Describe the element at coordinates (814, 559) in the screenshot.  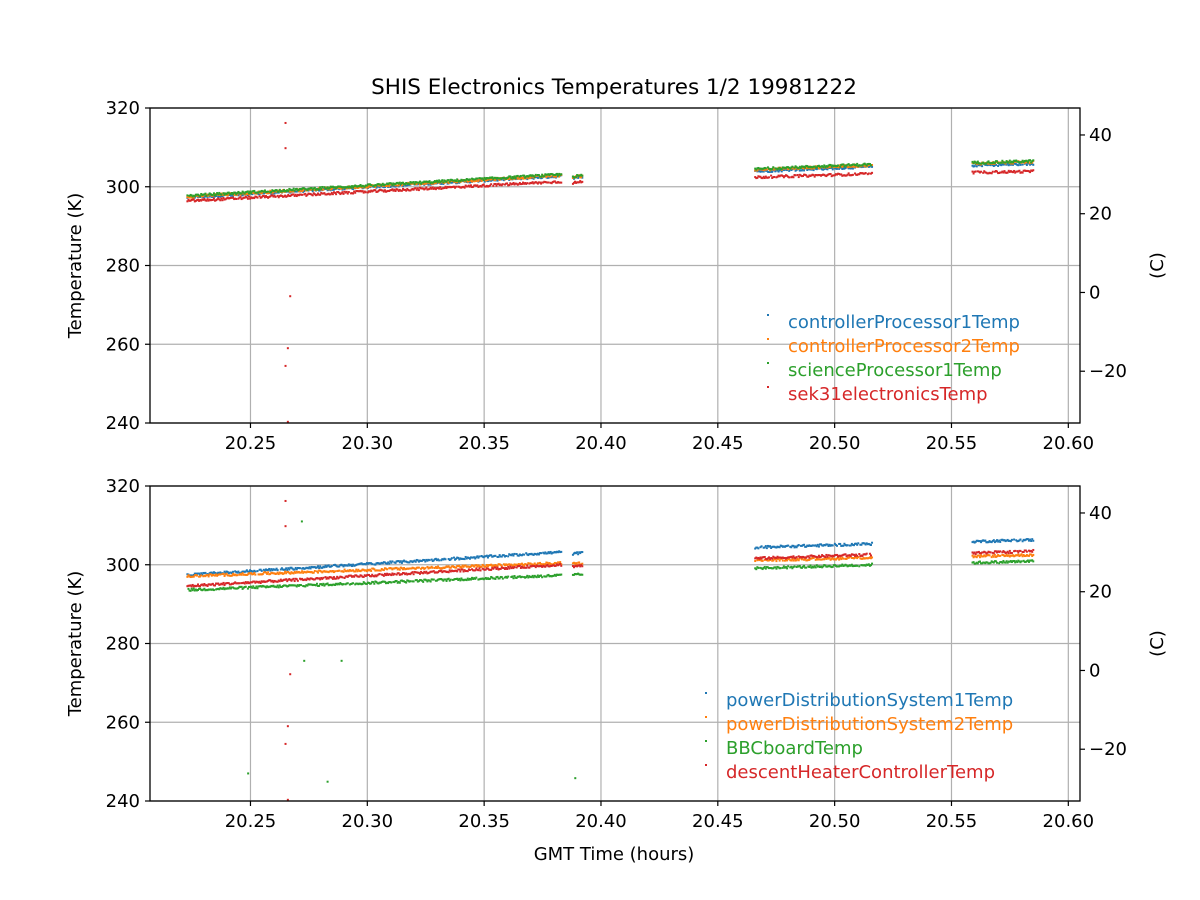
I see `series-segment` at that location.